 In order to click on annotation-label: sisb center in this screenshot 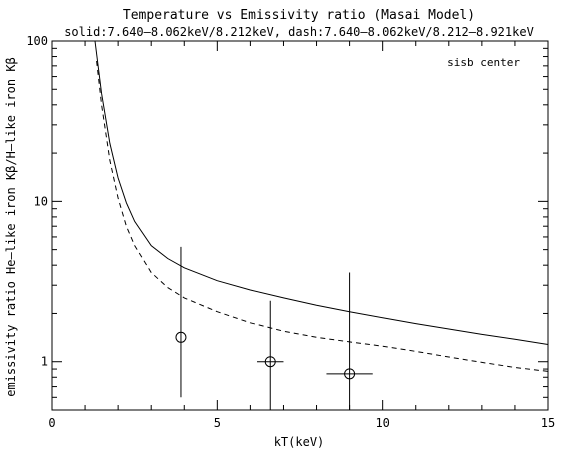, I will do `click(483, 62)`.